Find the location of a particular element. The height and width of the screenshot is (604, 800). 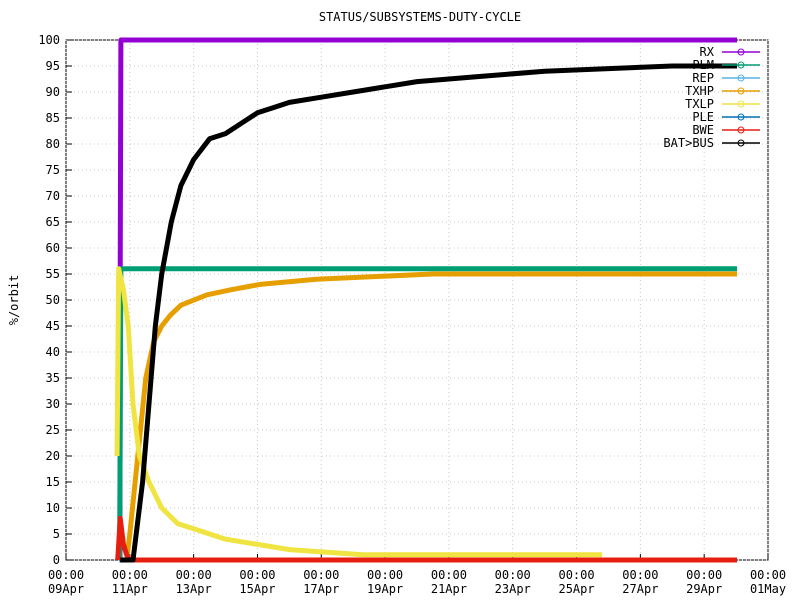

legend-label: PLE is located at coordinates (703, 117).